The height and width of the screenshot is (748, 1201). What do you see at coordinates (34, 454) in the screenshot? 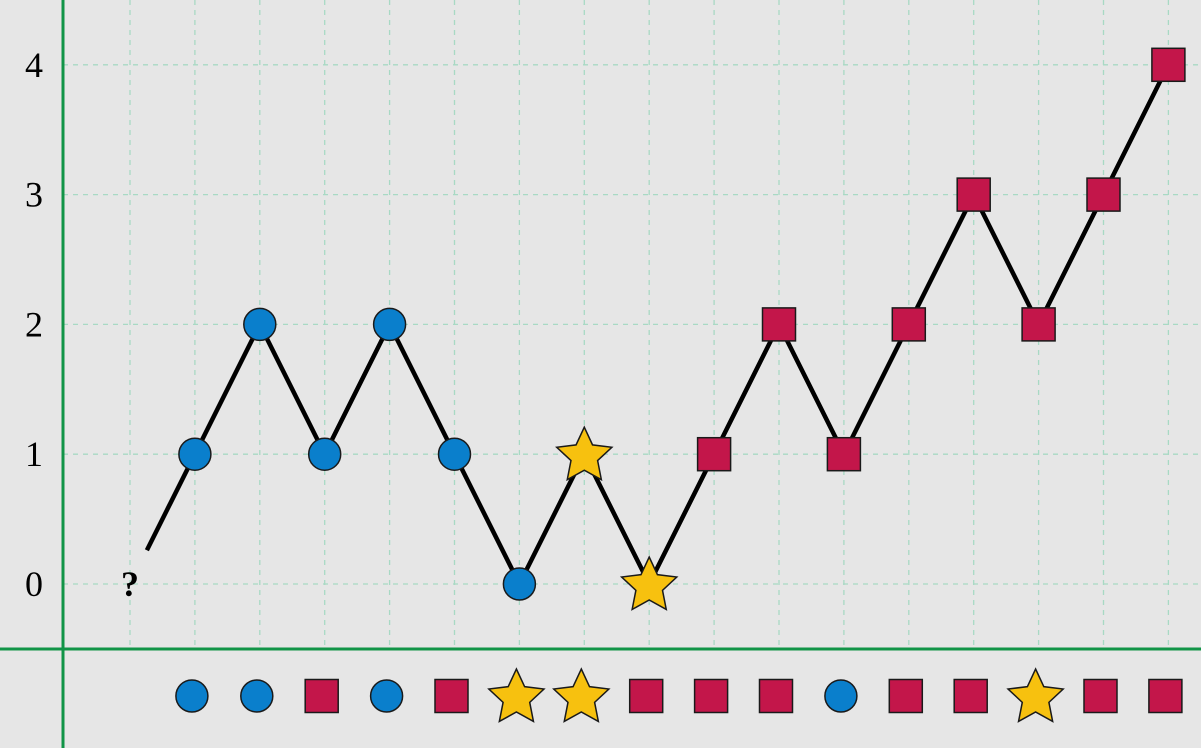
I see `y-tick-label: 1` at bounding box center [34, 454].